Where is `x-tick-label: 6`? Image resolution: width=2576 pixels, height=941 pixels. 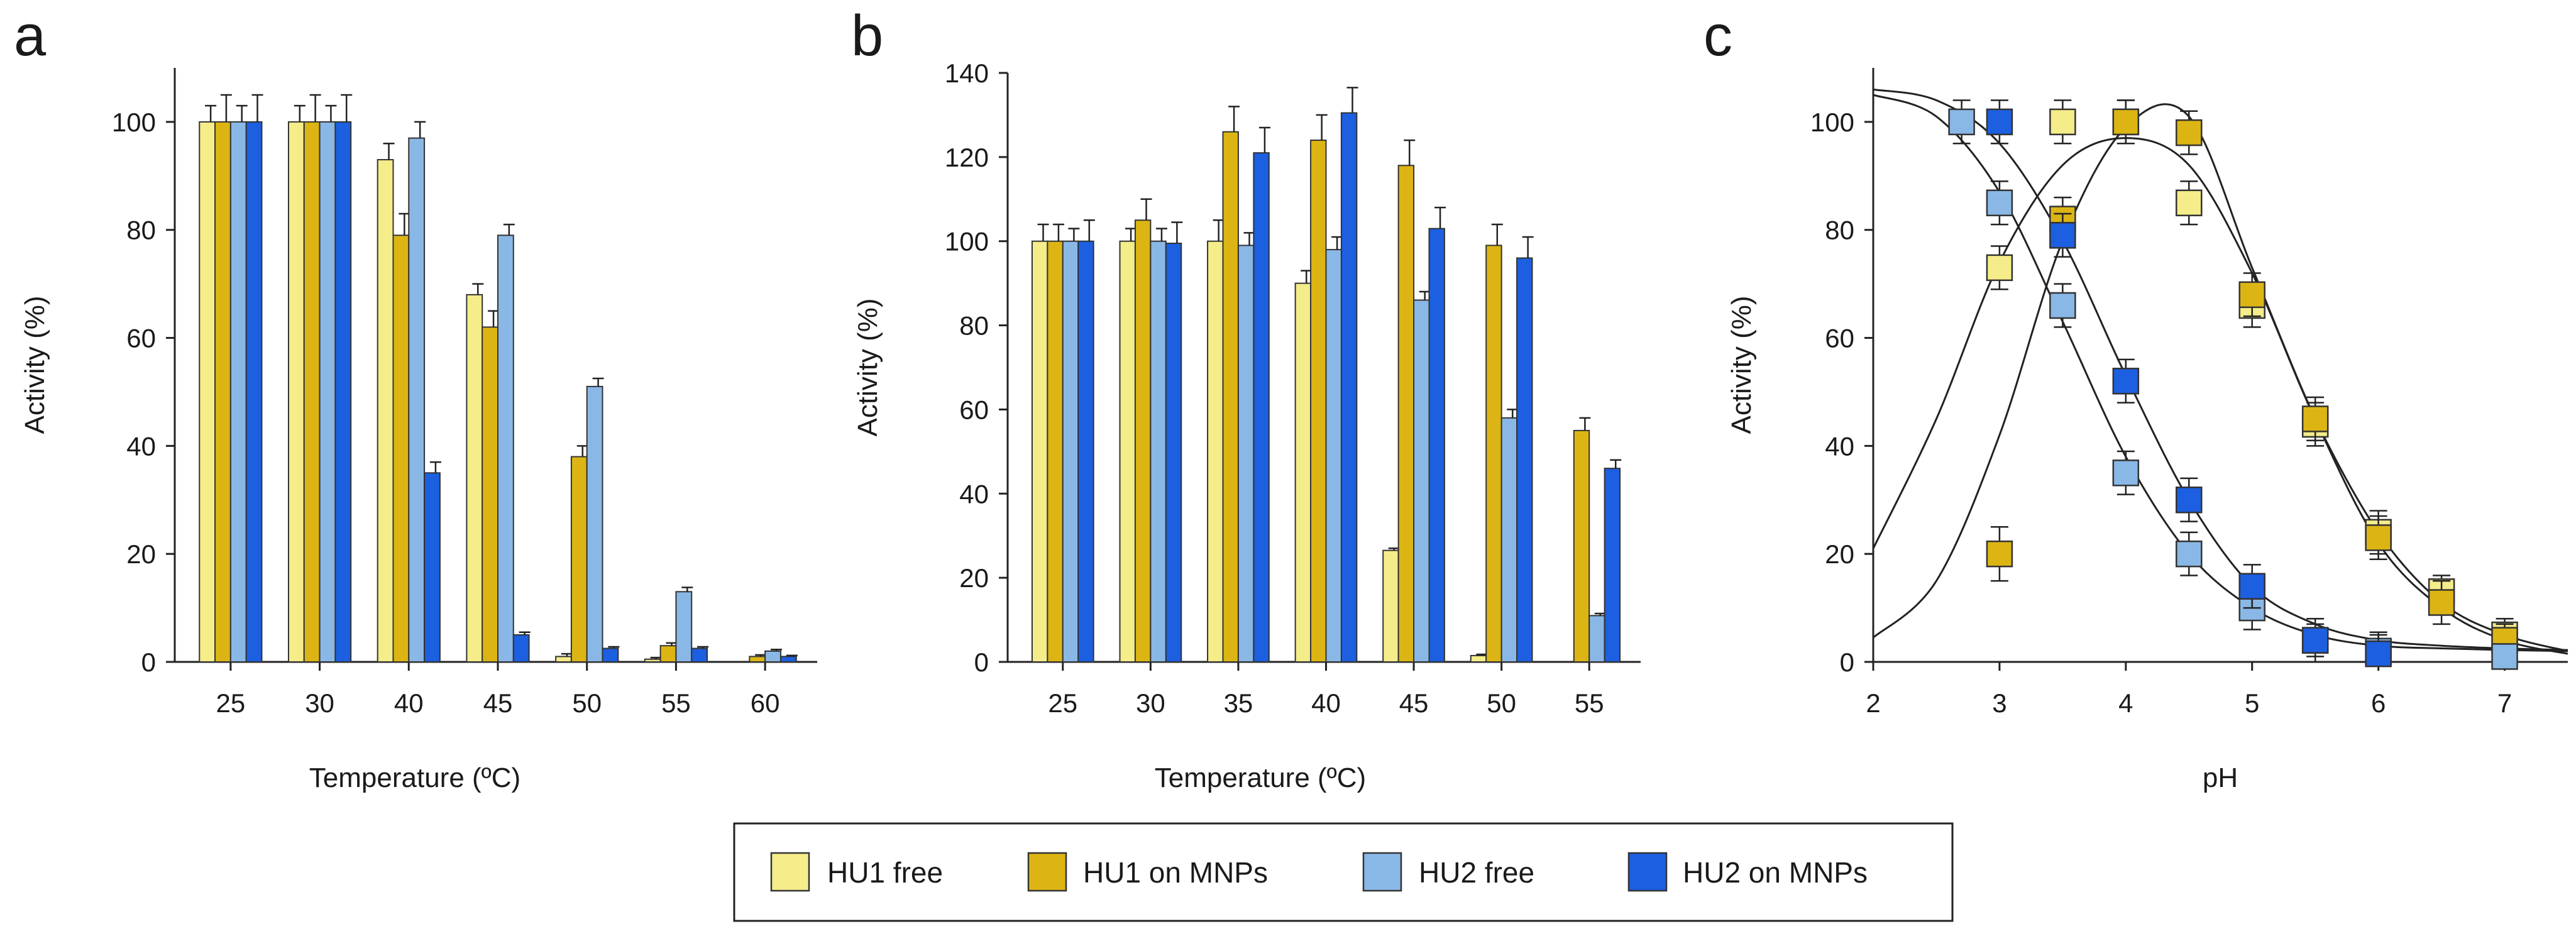 x-tick-label: 6 is located at coordinates (2379, 703).